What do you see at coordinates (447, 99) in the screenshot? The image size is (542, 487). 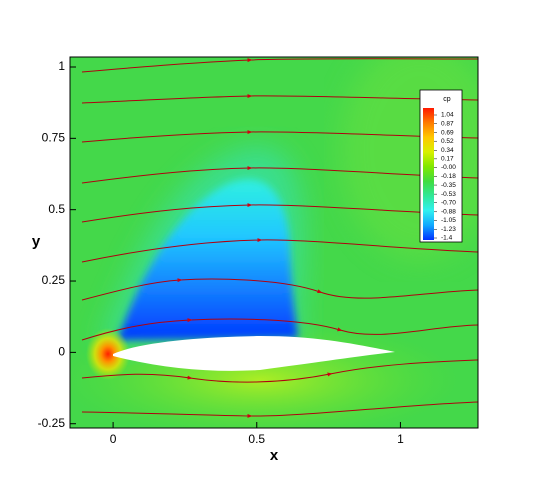 I see `legend-title: cp` at bounding box center [447, 99].